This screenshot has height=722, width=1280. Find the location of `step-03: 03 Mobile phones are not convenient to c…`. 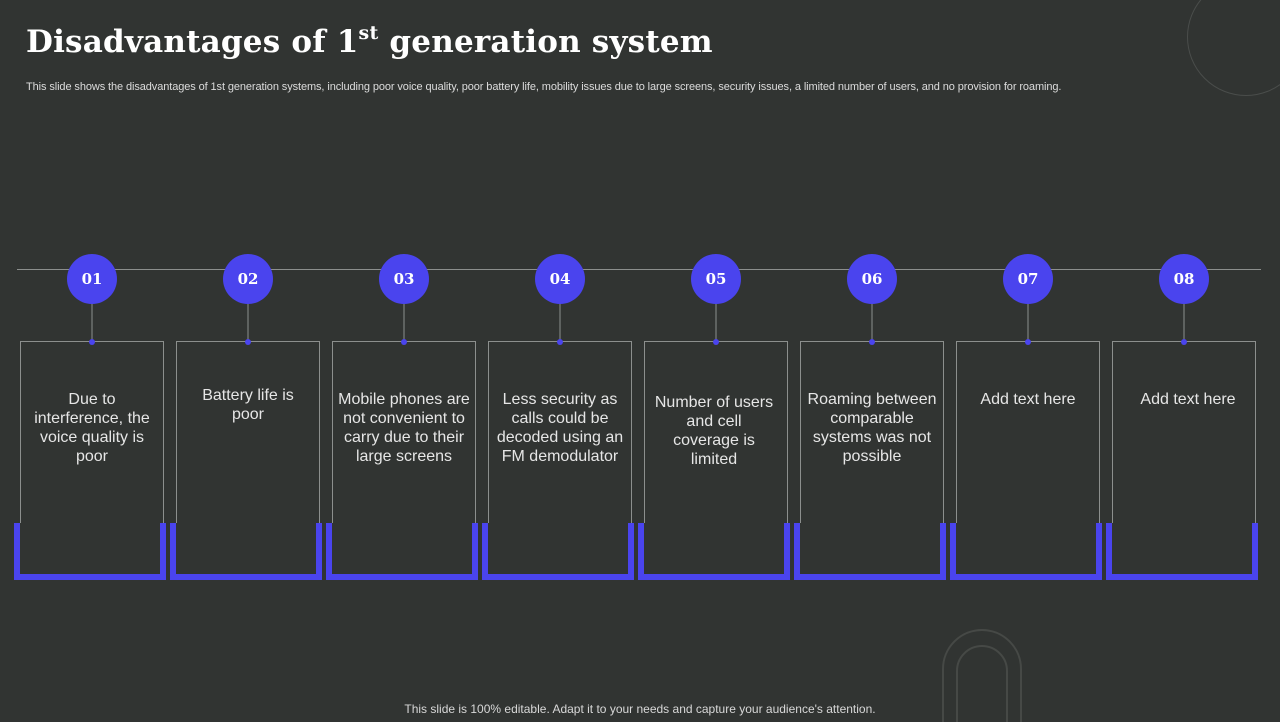

step-03: 03 Mobile phones are not convenient to c… is located at coordinates (404, 418).